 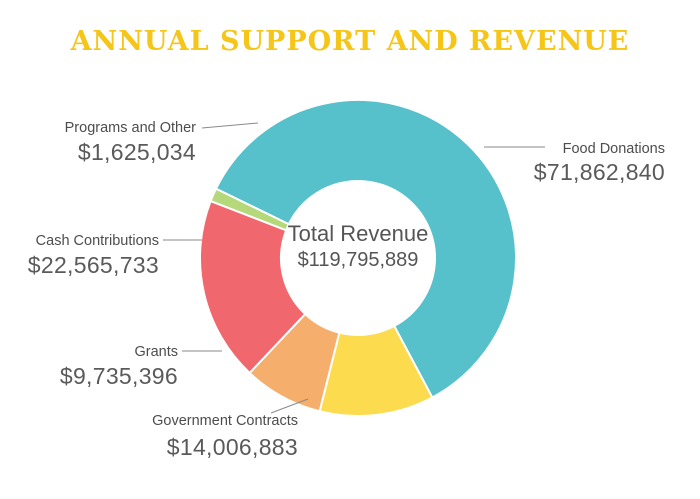 I want to click on slice-programs-and-other, so click(x=250, y=209).